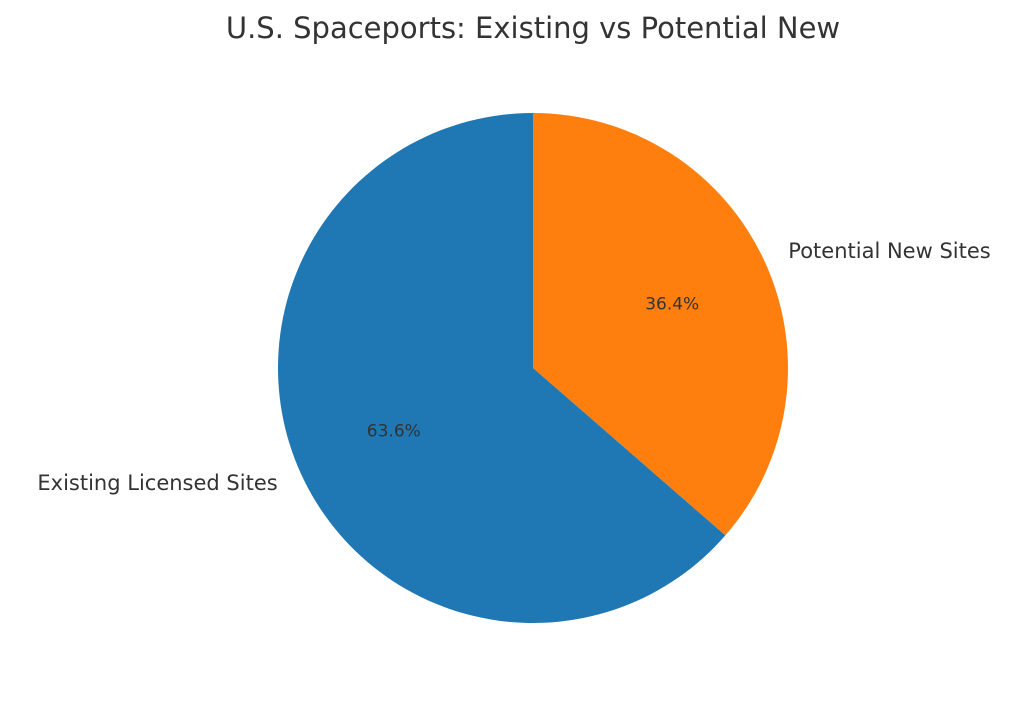 Image resolution: width=1024 pixels, height=701 pixels. Describe the element at coordinates (157, 483) in the screenshot. I see `slice-label-existing-licensed-sites: Existing Licensed Sites` at that location.